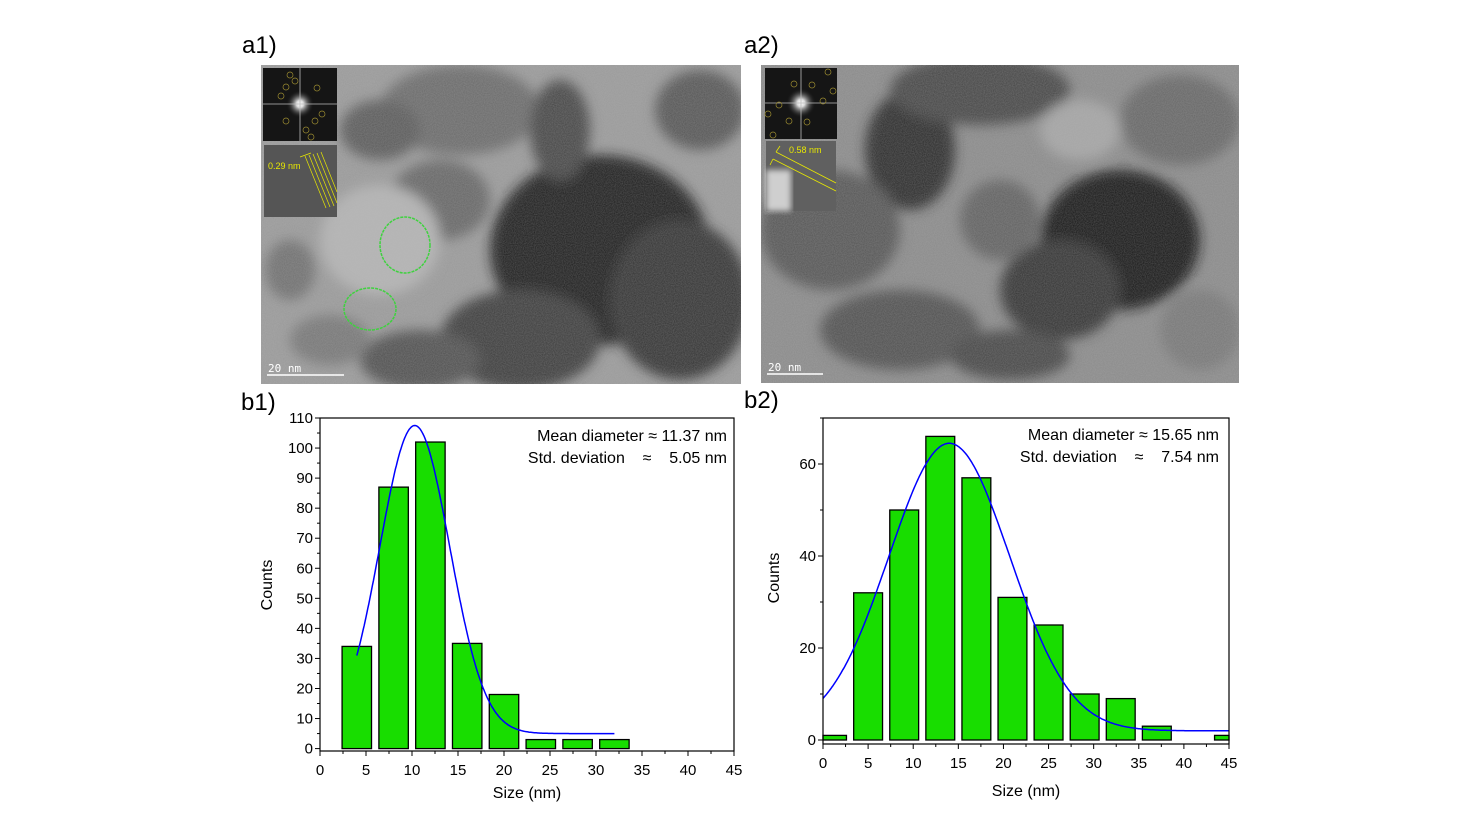 This screenshot has height=816, width=1457. Describe the element at coordinates (304, 538) in the screenshot. I see `y-tick-label: 70` at that location.